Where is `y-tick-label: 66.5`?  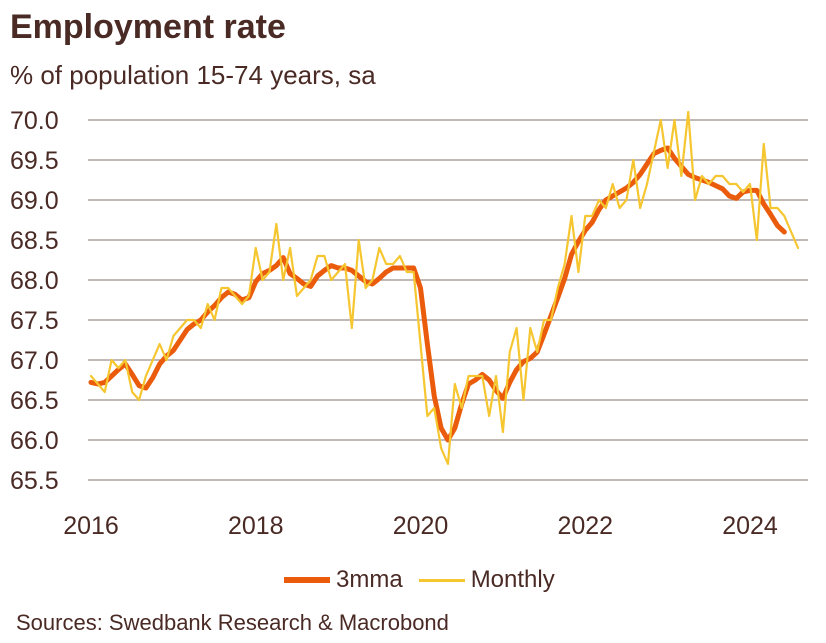 y-tick-label: 66.5 is located at coordinates (34, 401).